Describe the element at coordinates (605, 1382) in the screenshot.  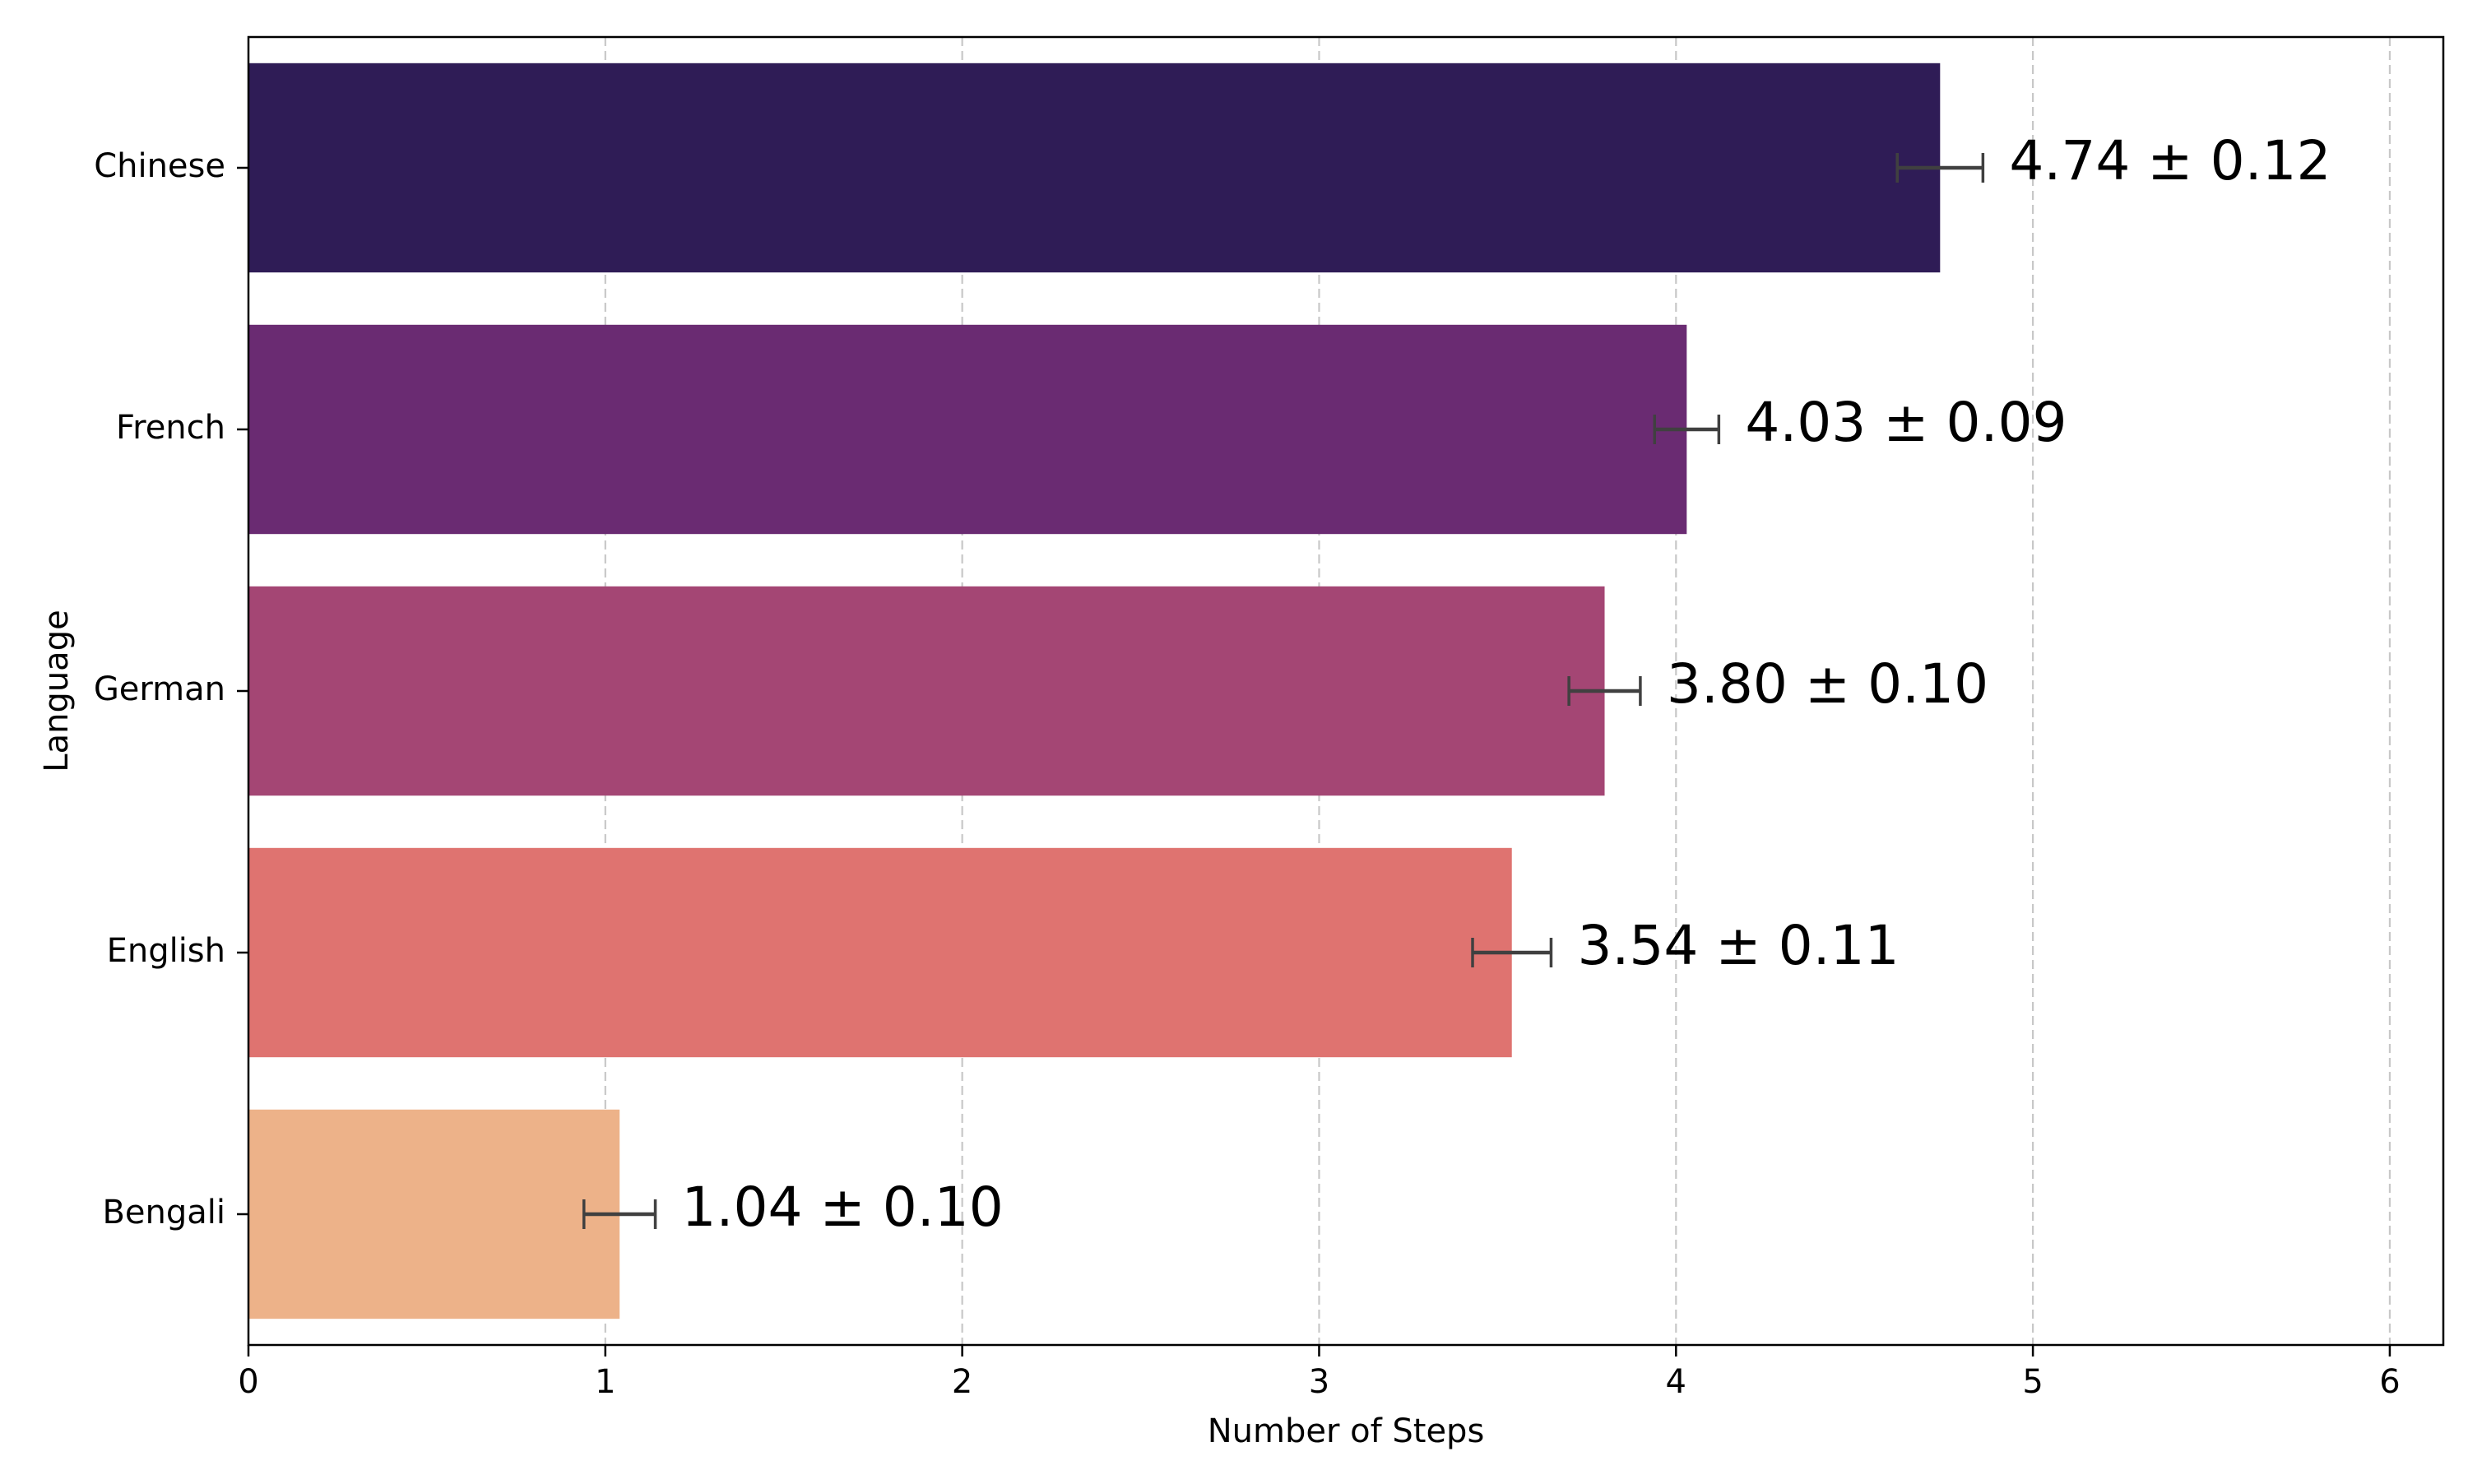
I see `x-tick-label: 1` at that location.